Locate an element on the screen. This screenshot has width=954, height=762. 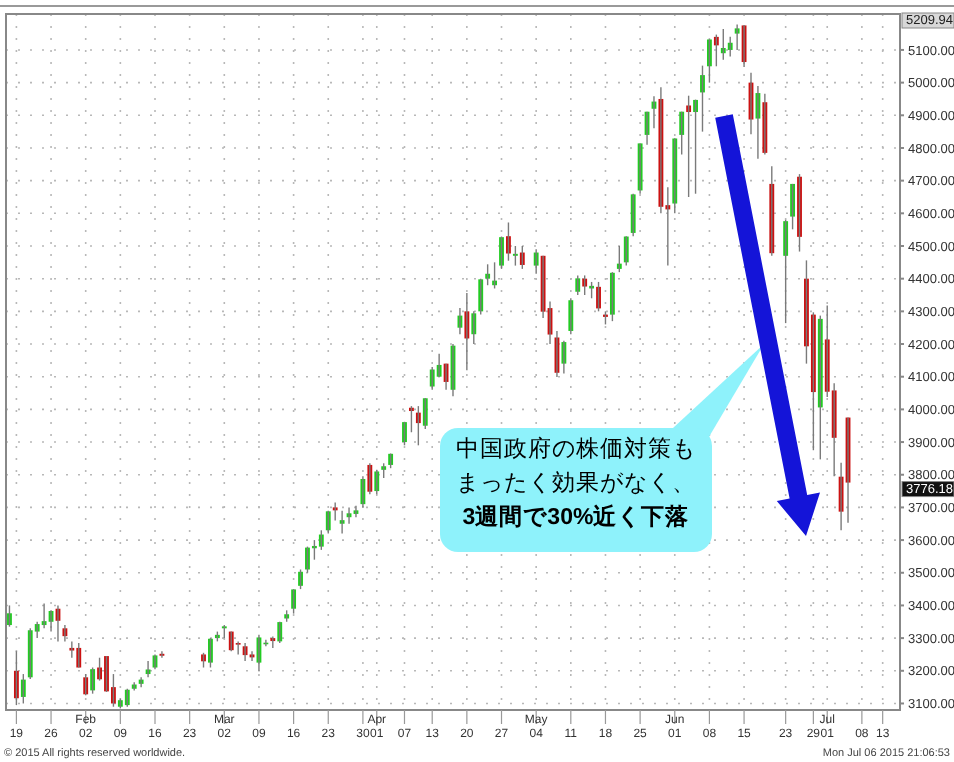
callout: 中国政府の株価対策もまったく効果がなく、3週間で30%近く下落 is located at coordinates (602, 448).